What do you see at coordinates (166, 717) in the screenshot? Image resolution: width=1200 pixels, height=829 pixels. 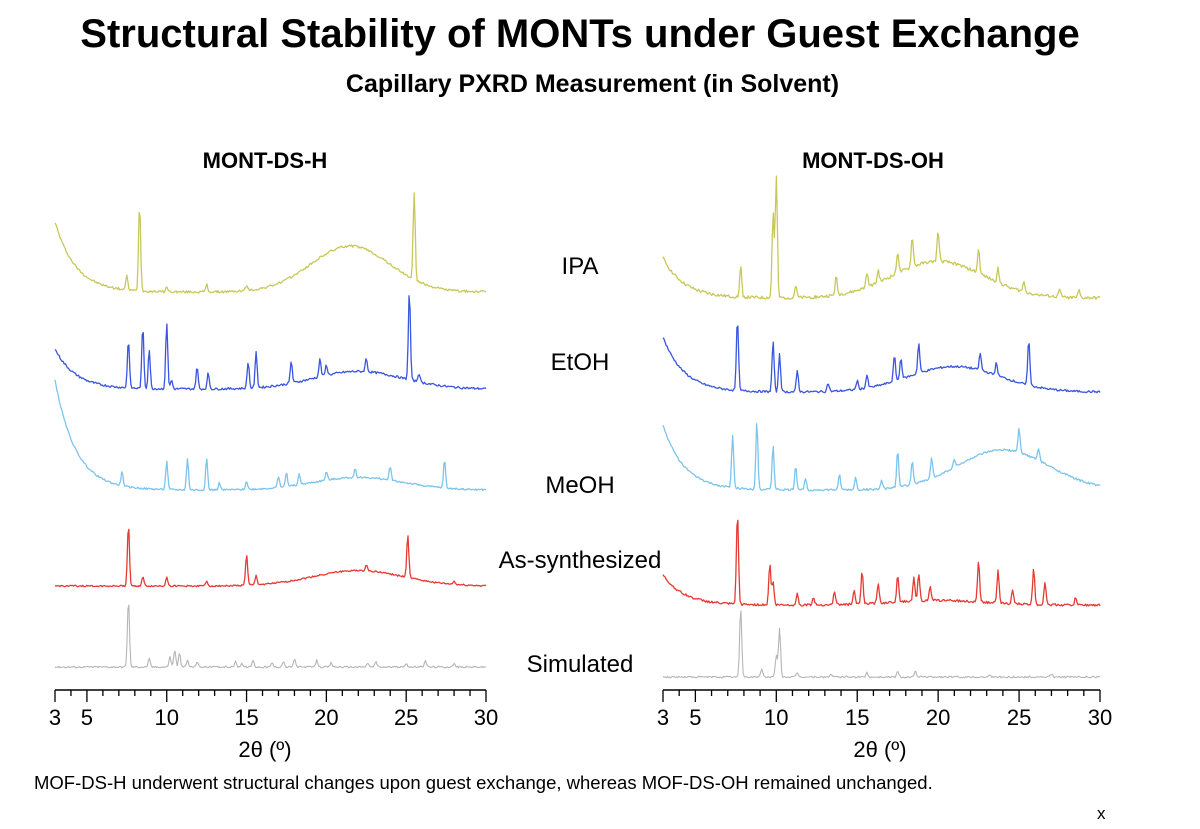 I see `x-tick-label-left-10: 10` at bounding box center [166, 717].